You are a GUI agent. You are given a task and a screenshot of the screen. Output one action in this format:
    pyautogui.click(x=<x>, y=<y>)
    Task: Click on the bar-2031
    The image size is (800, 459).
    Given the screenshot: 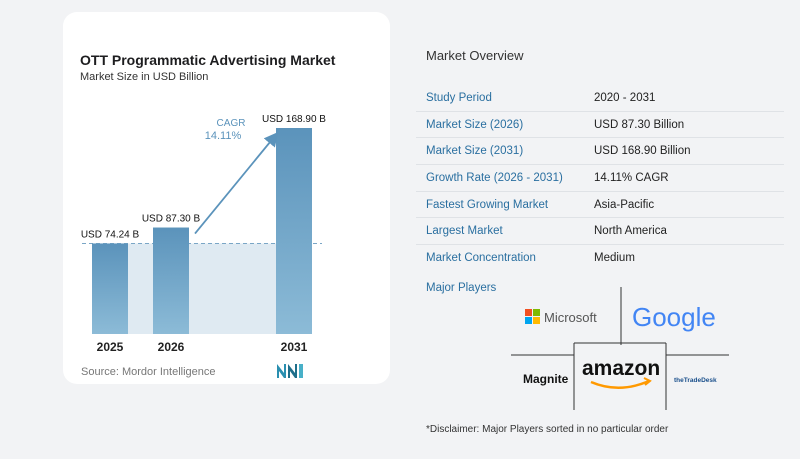 What is the action you would take?
    pyautogui.click(x=294, y=231)
    